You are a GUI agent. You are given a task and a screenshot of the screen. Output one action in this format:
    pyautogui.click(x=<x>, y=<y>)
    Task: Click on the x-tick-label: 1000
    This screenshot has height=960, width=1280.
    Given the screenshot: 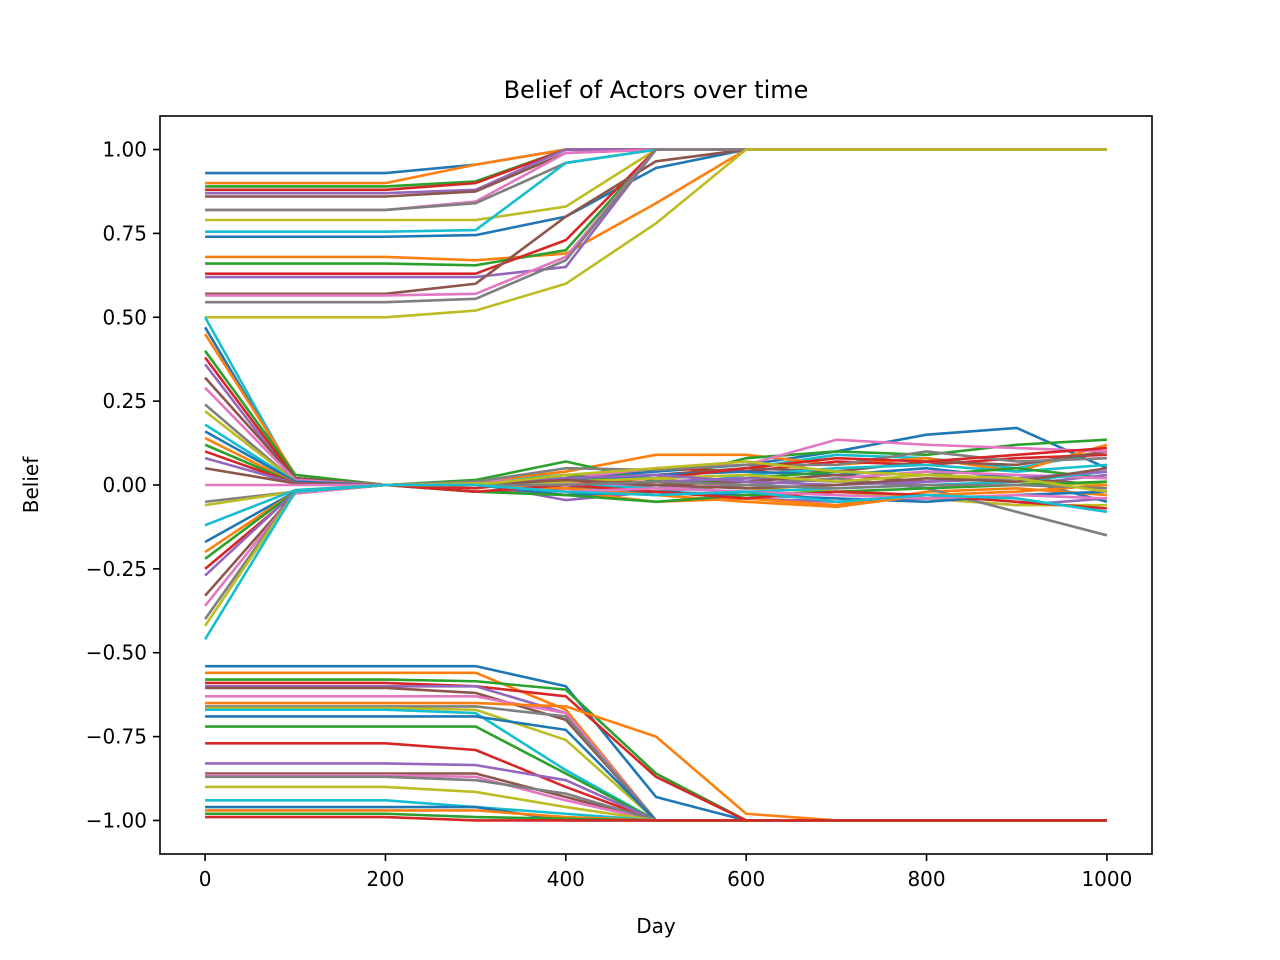 What is the action you would take?
    pyautogui.click(x=1106, y=879)
    